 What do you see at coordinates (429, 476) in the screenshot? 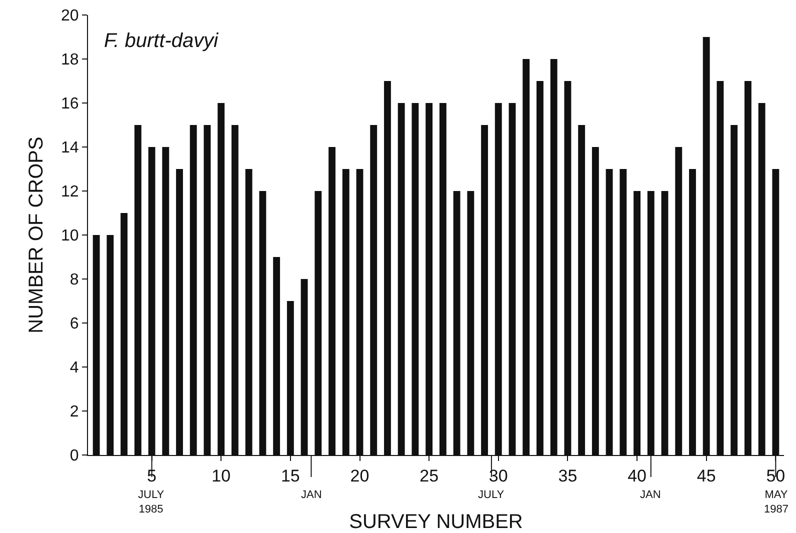
I see `x-tick-label: 25` at bounding box center [429, 476].